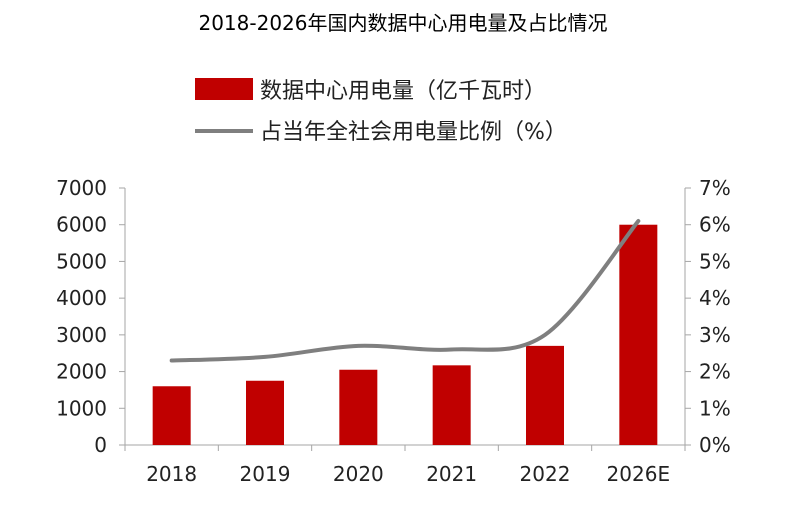 The width and height of the screenshot is (807, 515). Describe the element at coordinates (639, 474) in the screenshot. I see `x-tick-label: 2026E` at that location.